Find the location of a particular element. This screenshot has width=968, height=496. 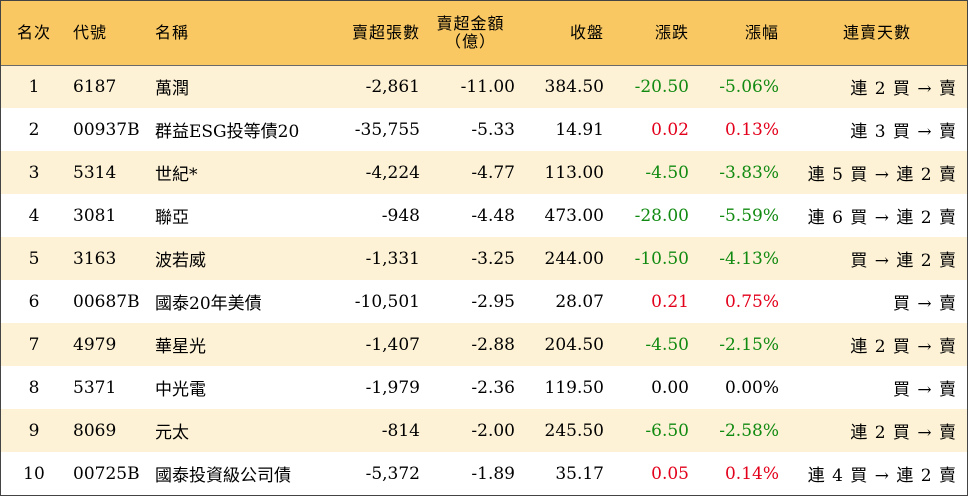

cell-name: 國泰投資級公司債 is located at coordinates (223, 476).